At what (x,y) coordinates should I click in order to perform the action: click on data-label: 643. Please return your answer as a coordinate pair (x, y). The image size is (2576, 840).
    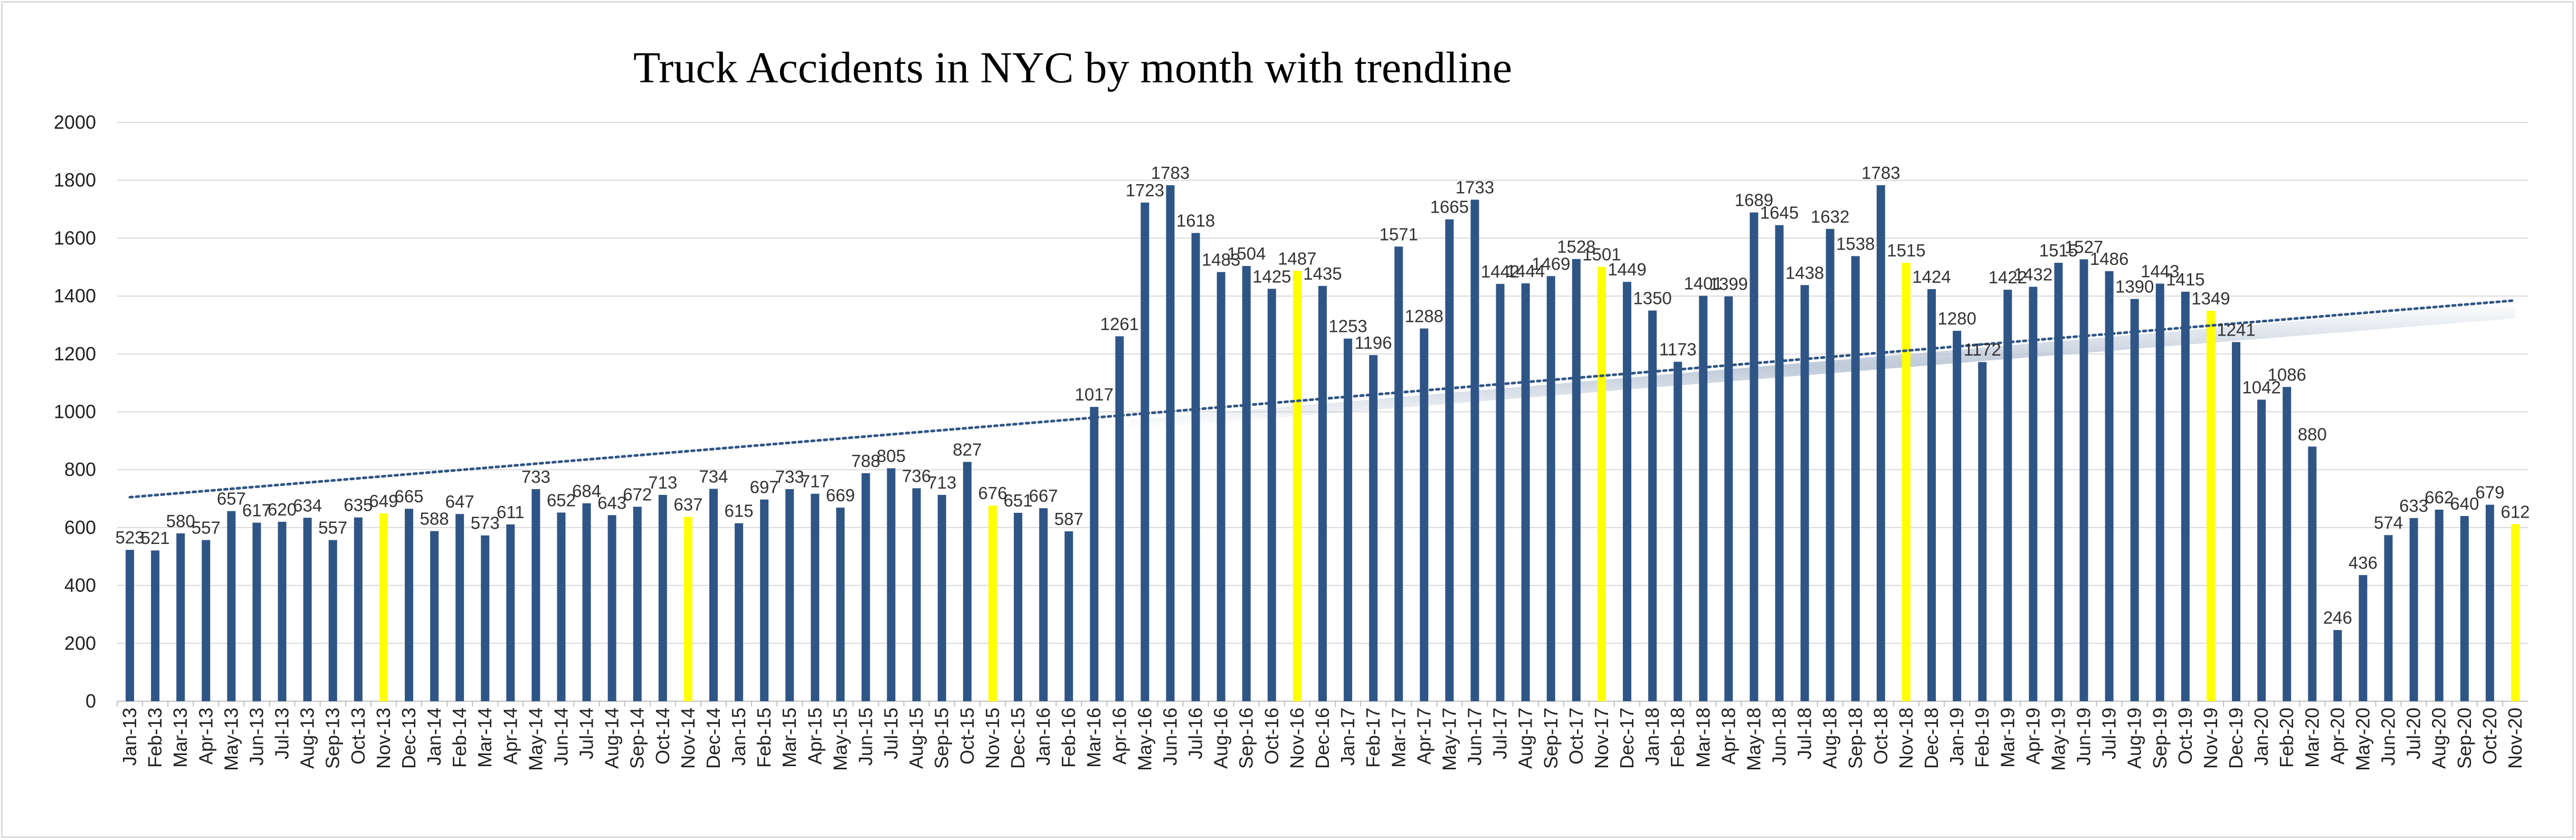
    Looking at the image, I should click on (611, 502).